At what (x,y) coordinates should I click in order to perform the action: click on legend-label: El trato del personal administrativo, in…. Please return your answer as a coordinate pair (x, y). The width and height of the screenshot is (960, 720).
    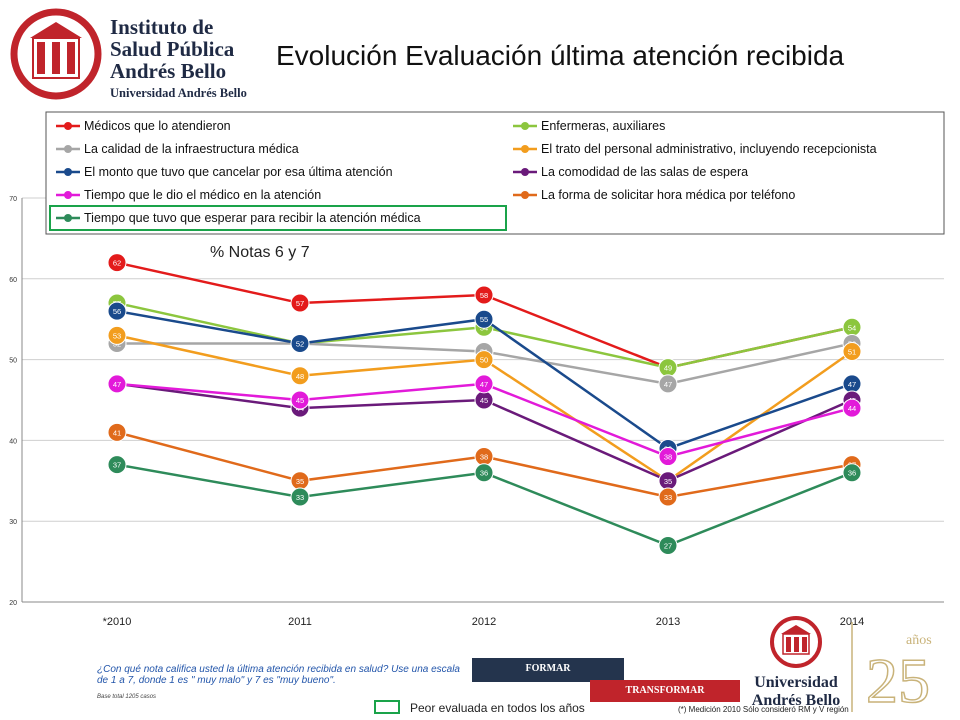
    Looking at the image, I should click on (709, 149).